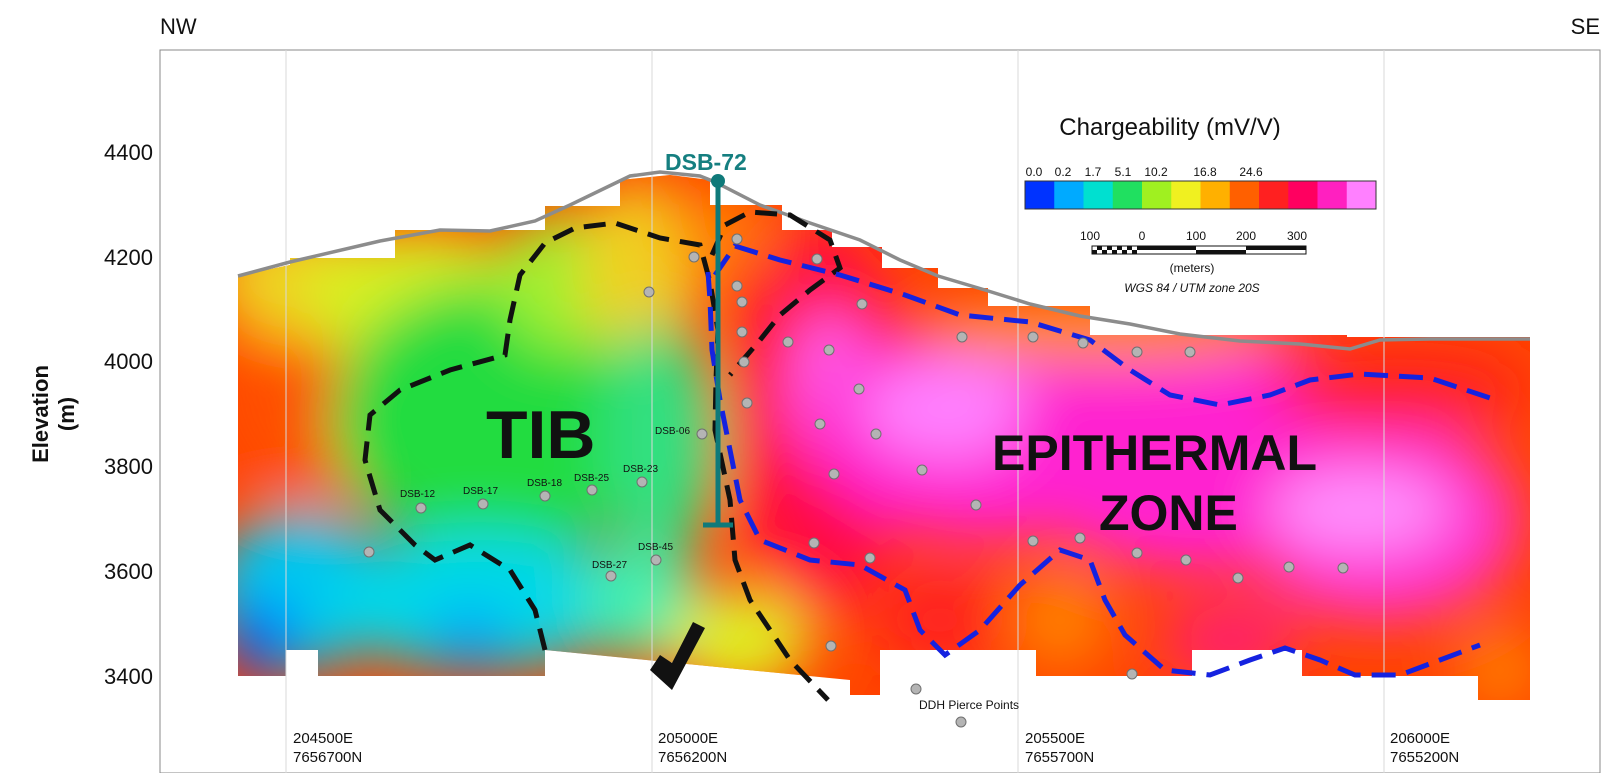 Image resolution: width=1616 pixels, height=773 pixels. Describe the element at coordinates (591, 478) in the screenshot. I see `hole-label: DSB-25` at that location.